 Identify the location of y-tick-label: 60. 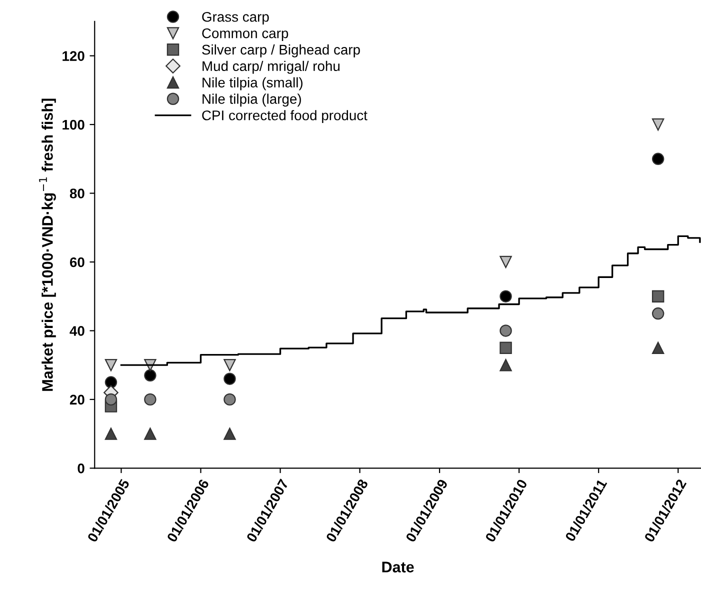
(77, 262).